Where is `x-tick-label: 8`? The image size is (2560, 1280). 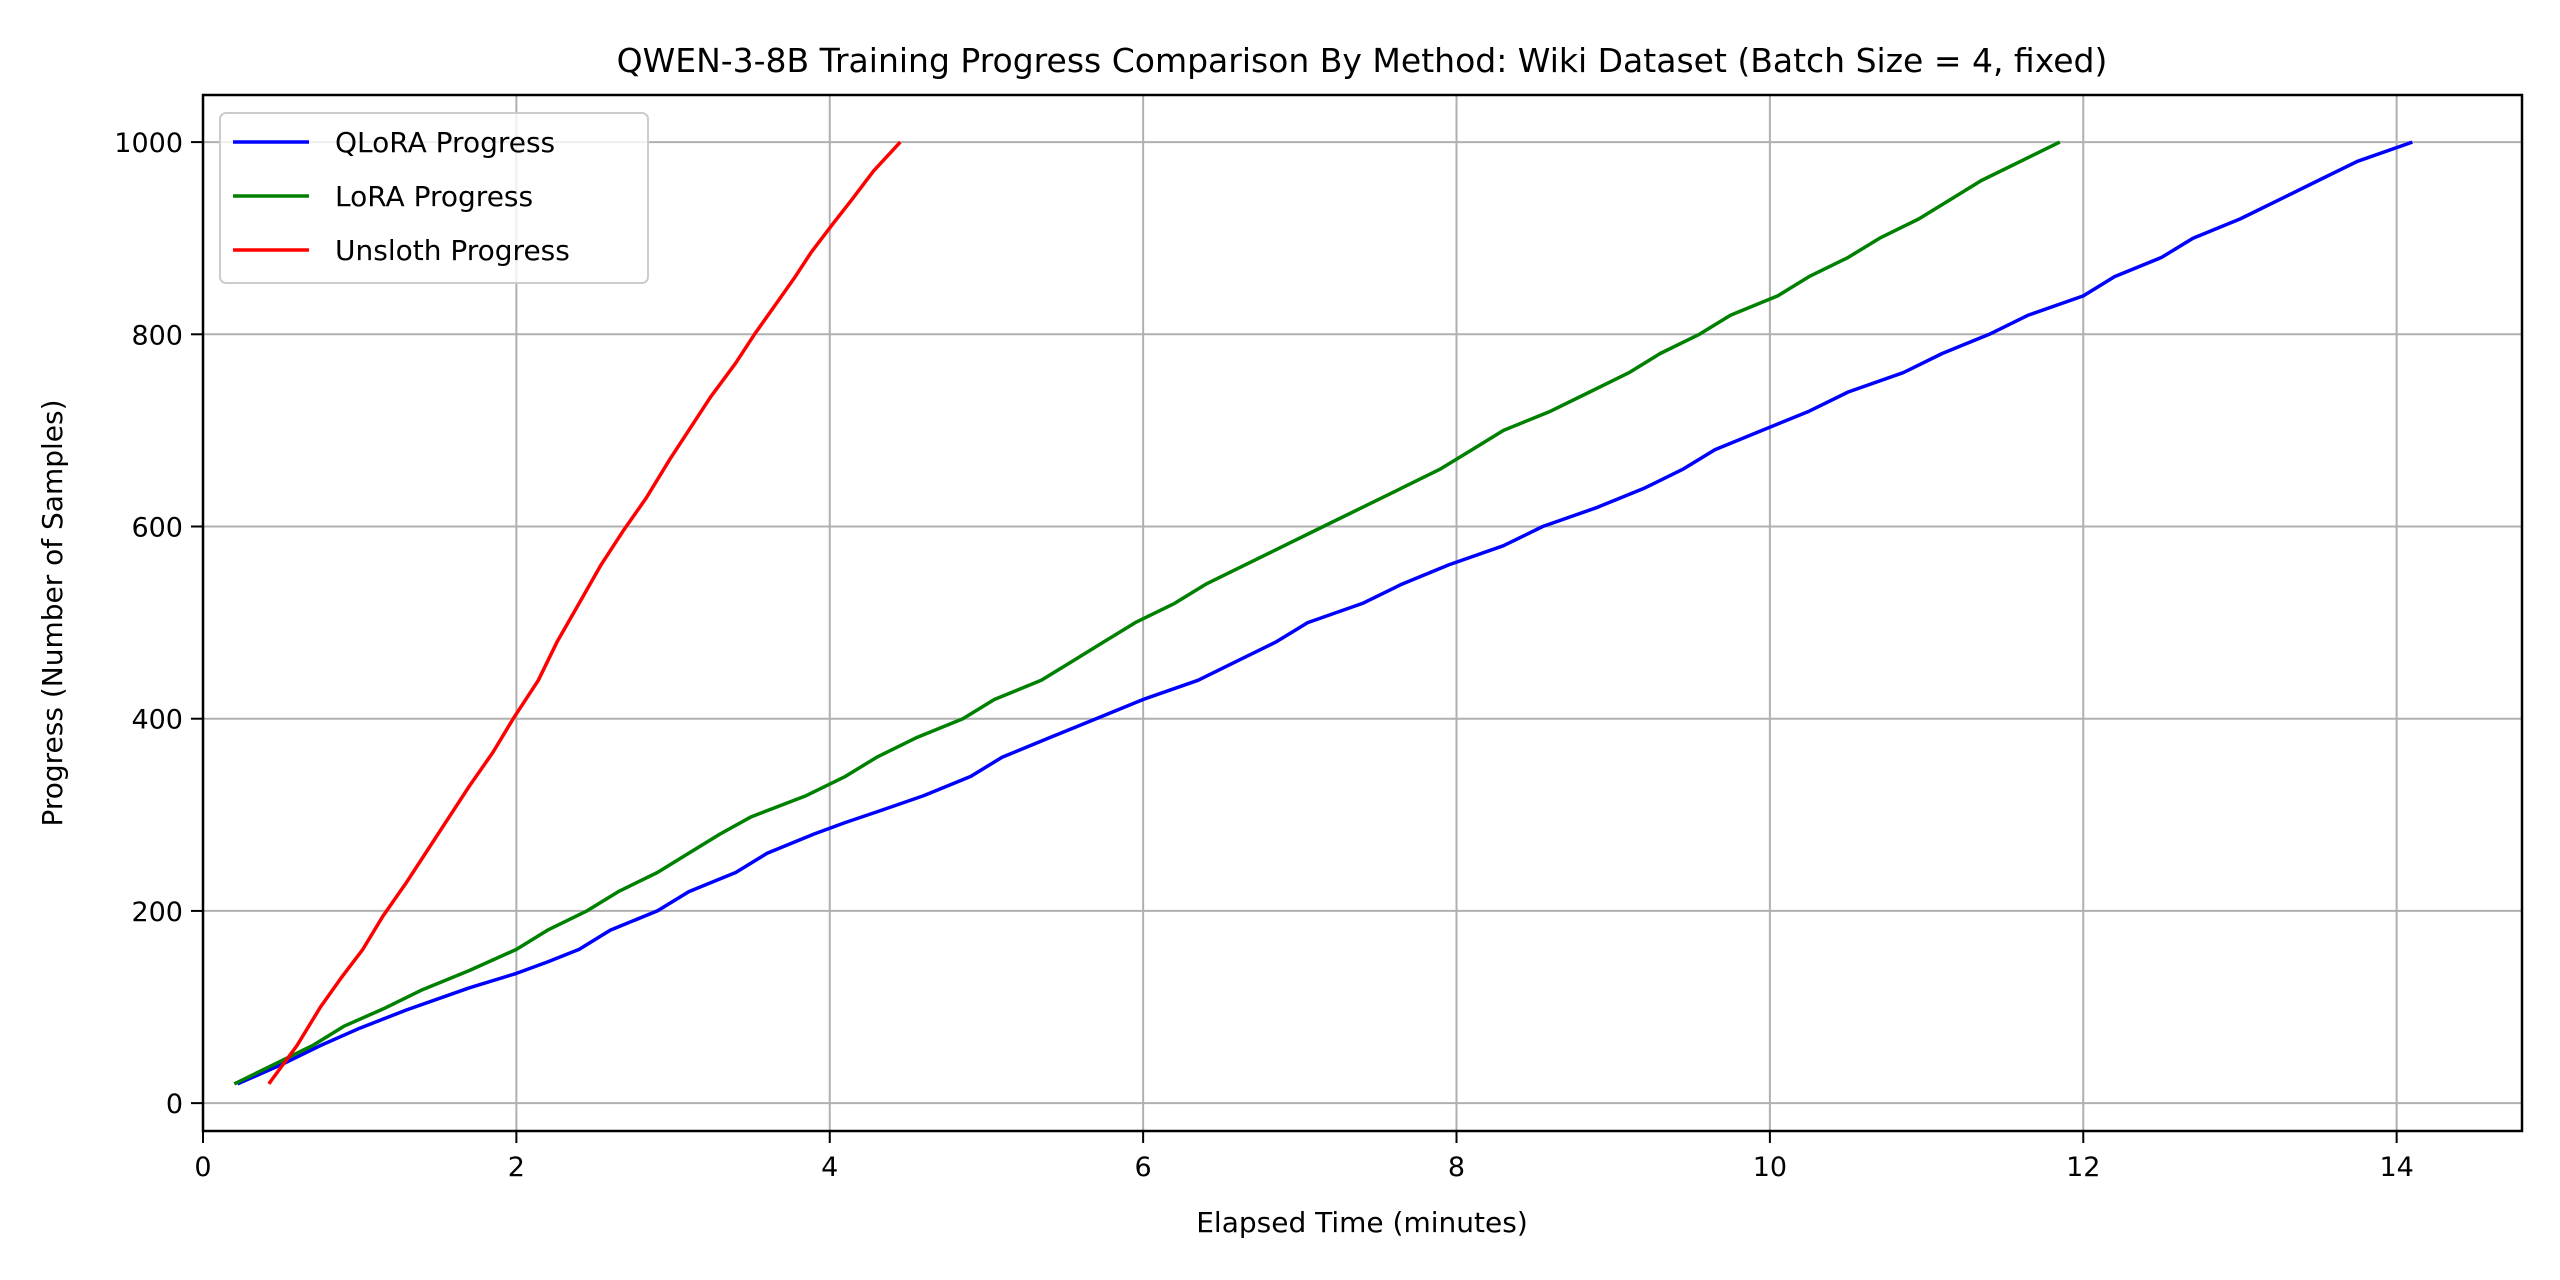
x-tick-label: 8 is located at coordinates (1456, 1167).